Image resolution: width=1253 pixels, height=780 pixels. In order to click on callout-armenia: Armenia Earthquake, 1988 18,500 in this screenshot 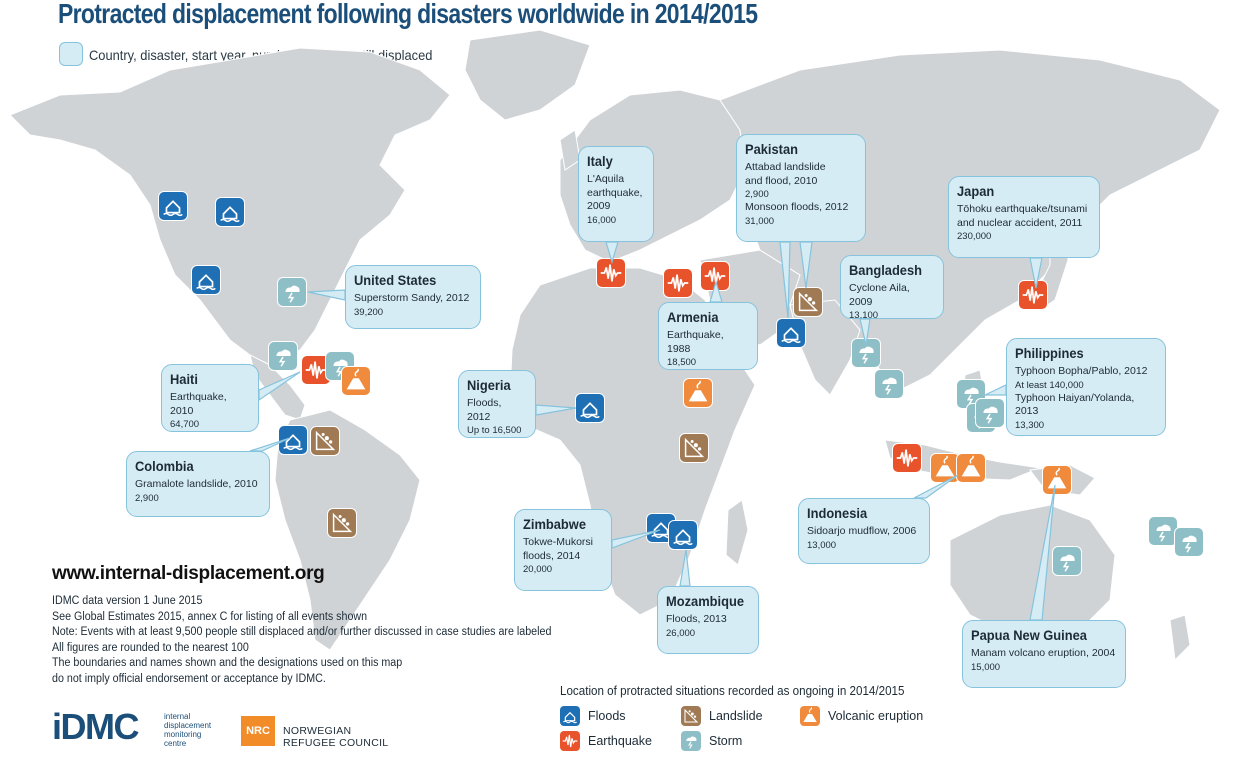, I will do `click(708, 336)`.